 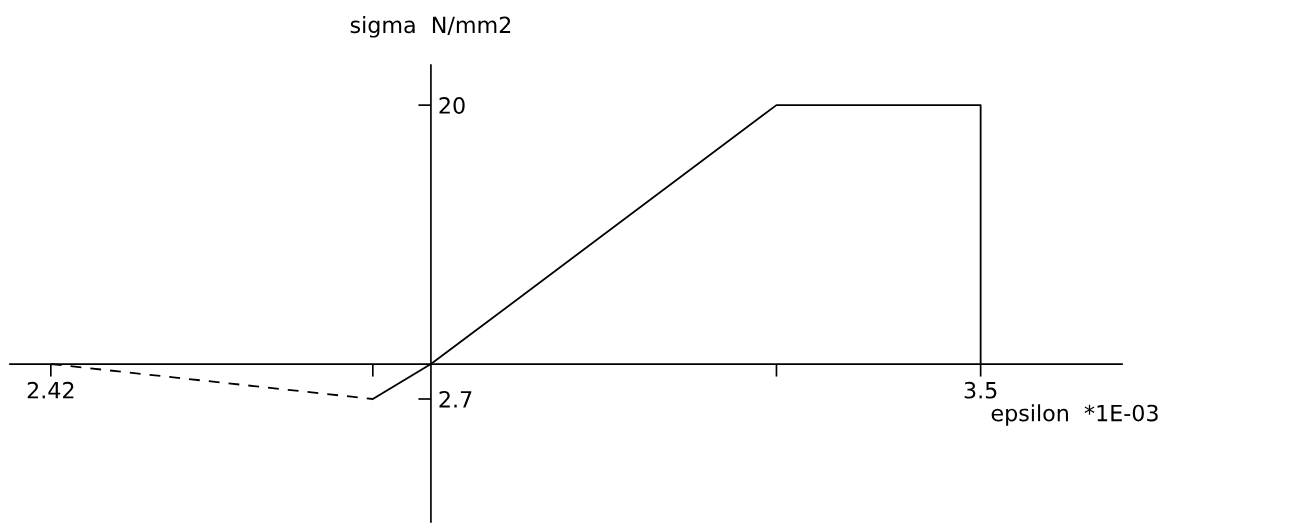 I want to click on x-axis-title: epsilon *1E-03, so click(x=1074, y=415).